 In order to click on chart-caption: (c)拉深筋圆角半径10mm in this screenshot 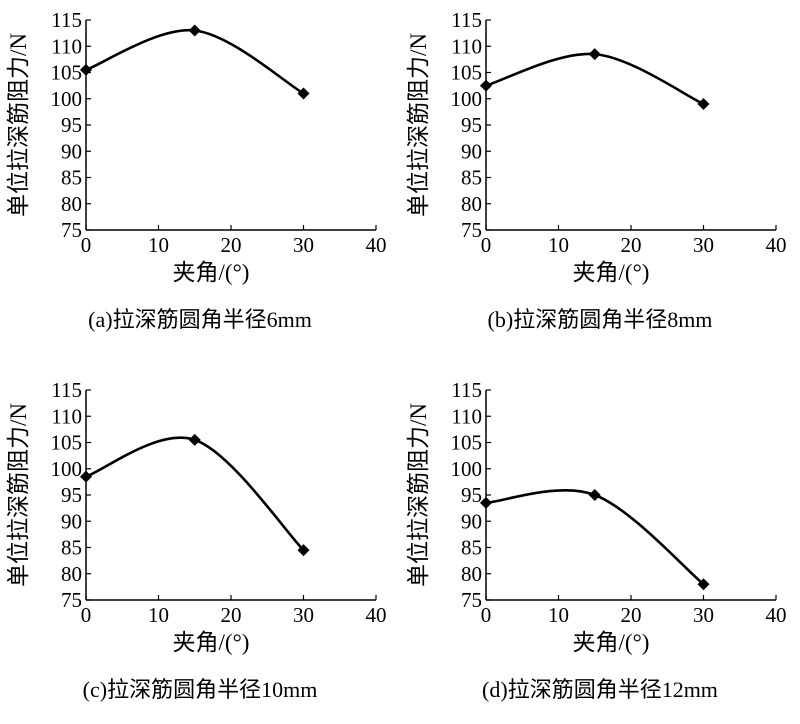, I will do `click(200, 689)`.